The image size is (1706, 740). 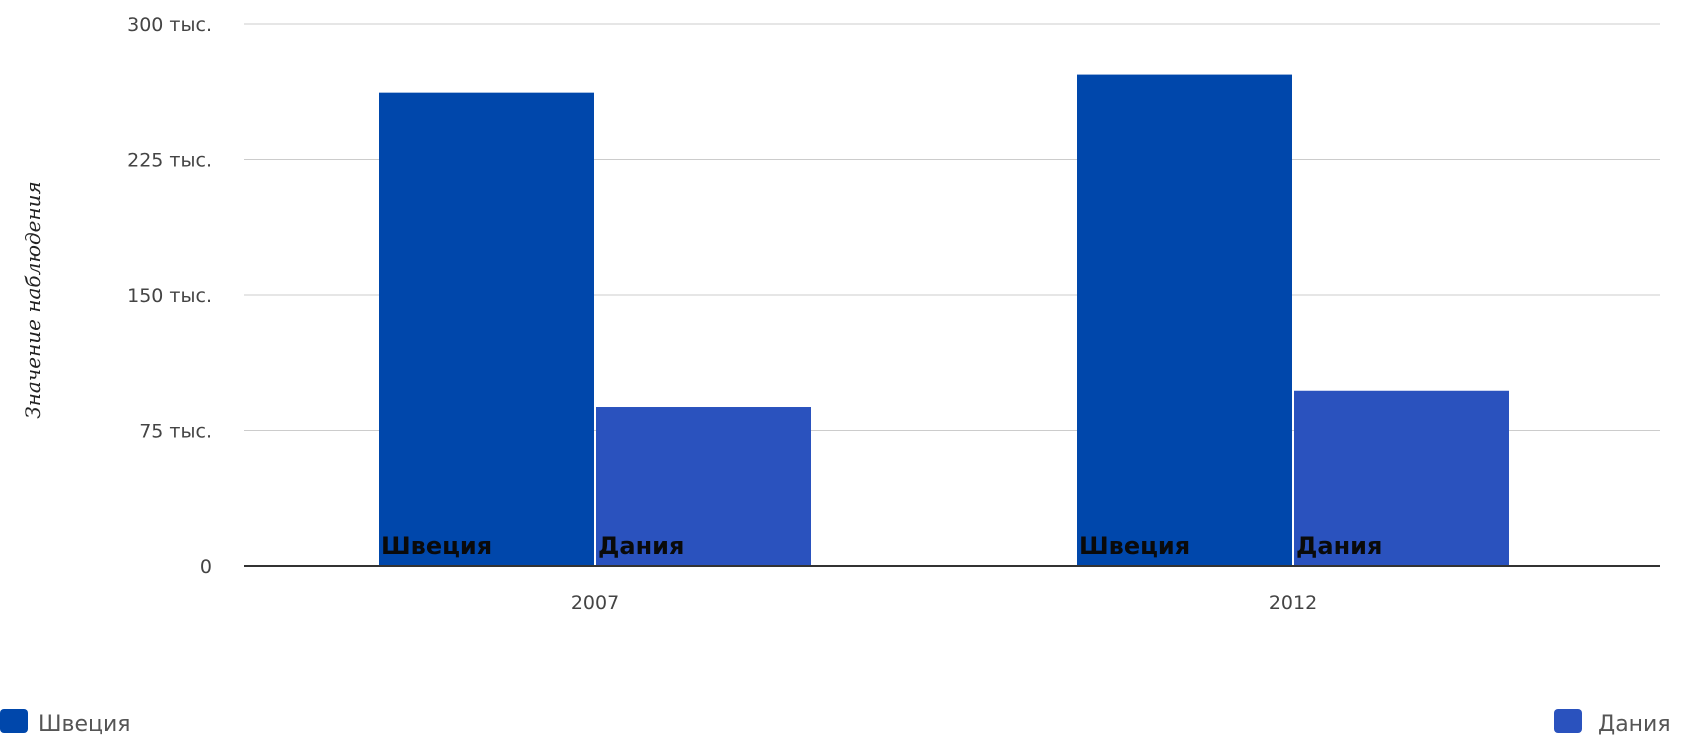 What do you see at coordinates (835, 723) in the screenshot?
I see `legend: Швеция Дания` at bounding box center [835, 723].